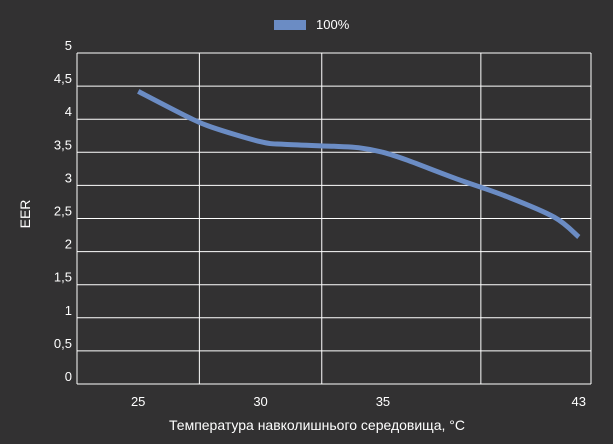 Image resolution: width=613 pixels, height=444 pixels. Describe the element at coordinates (68, 376) in the screenshot. I see `y-tick-label: 0` at that location.